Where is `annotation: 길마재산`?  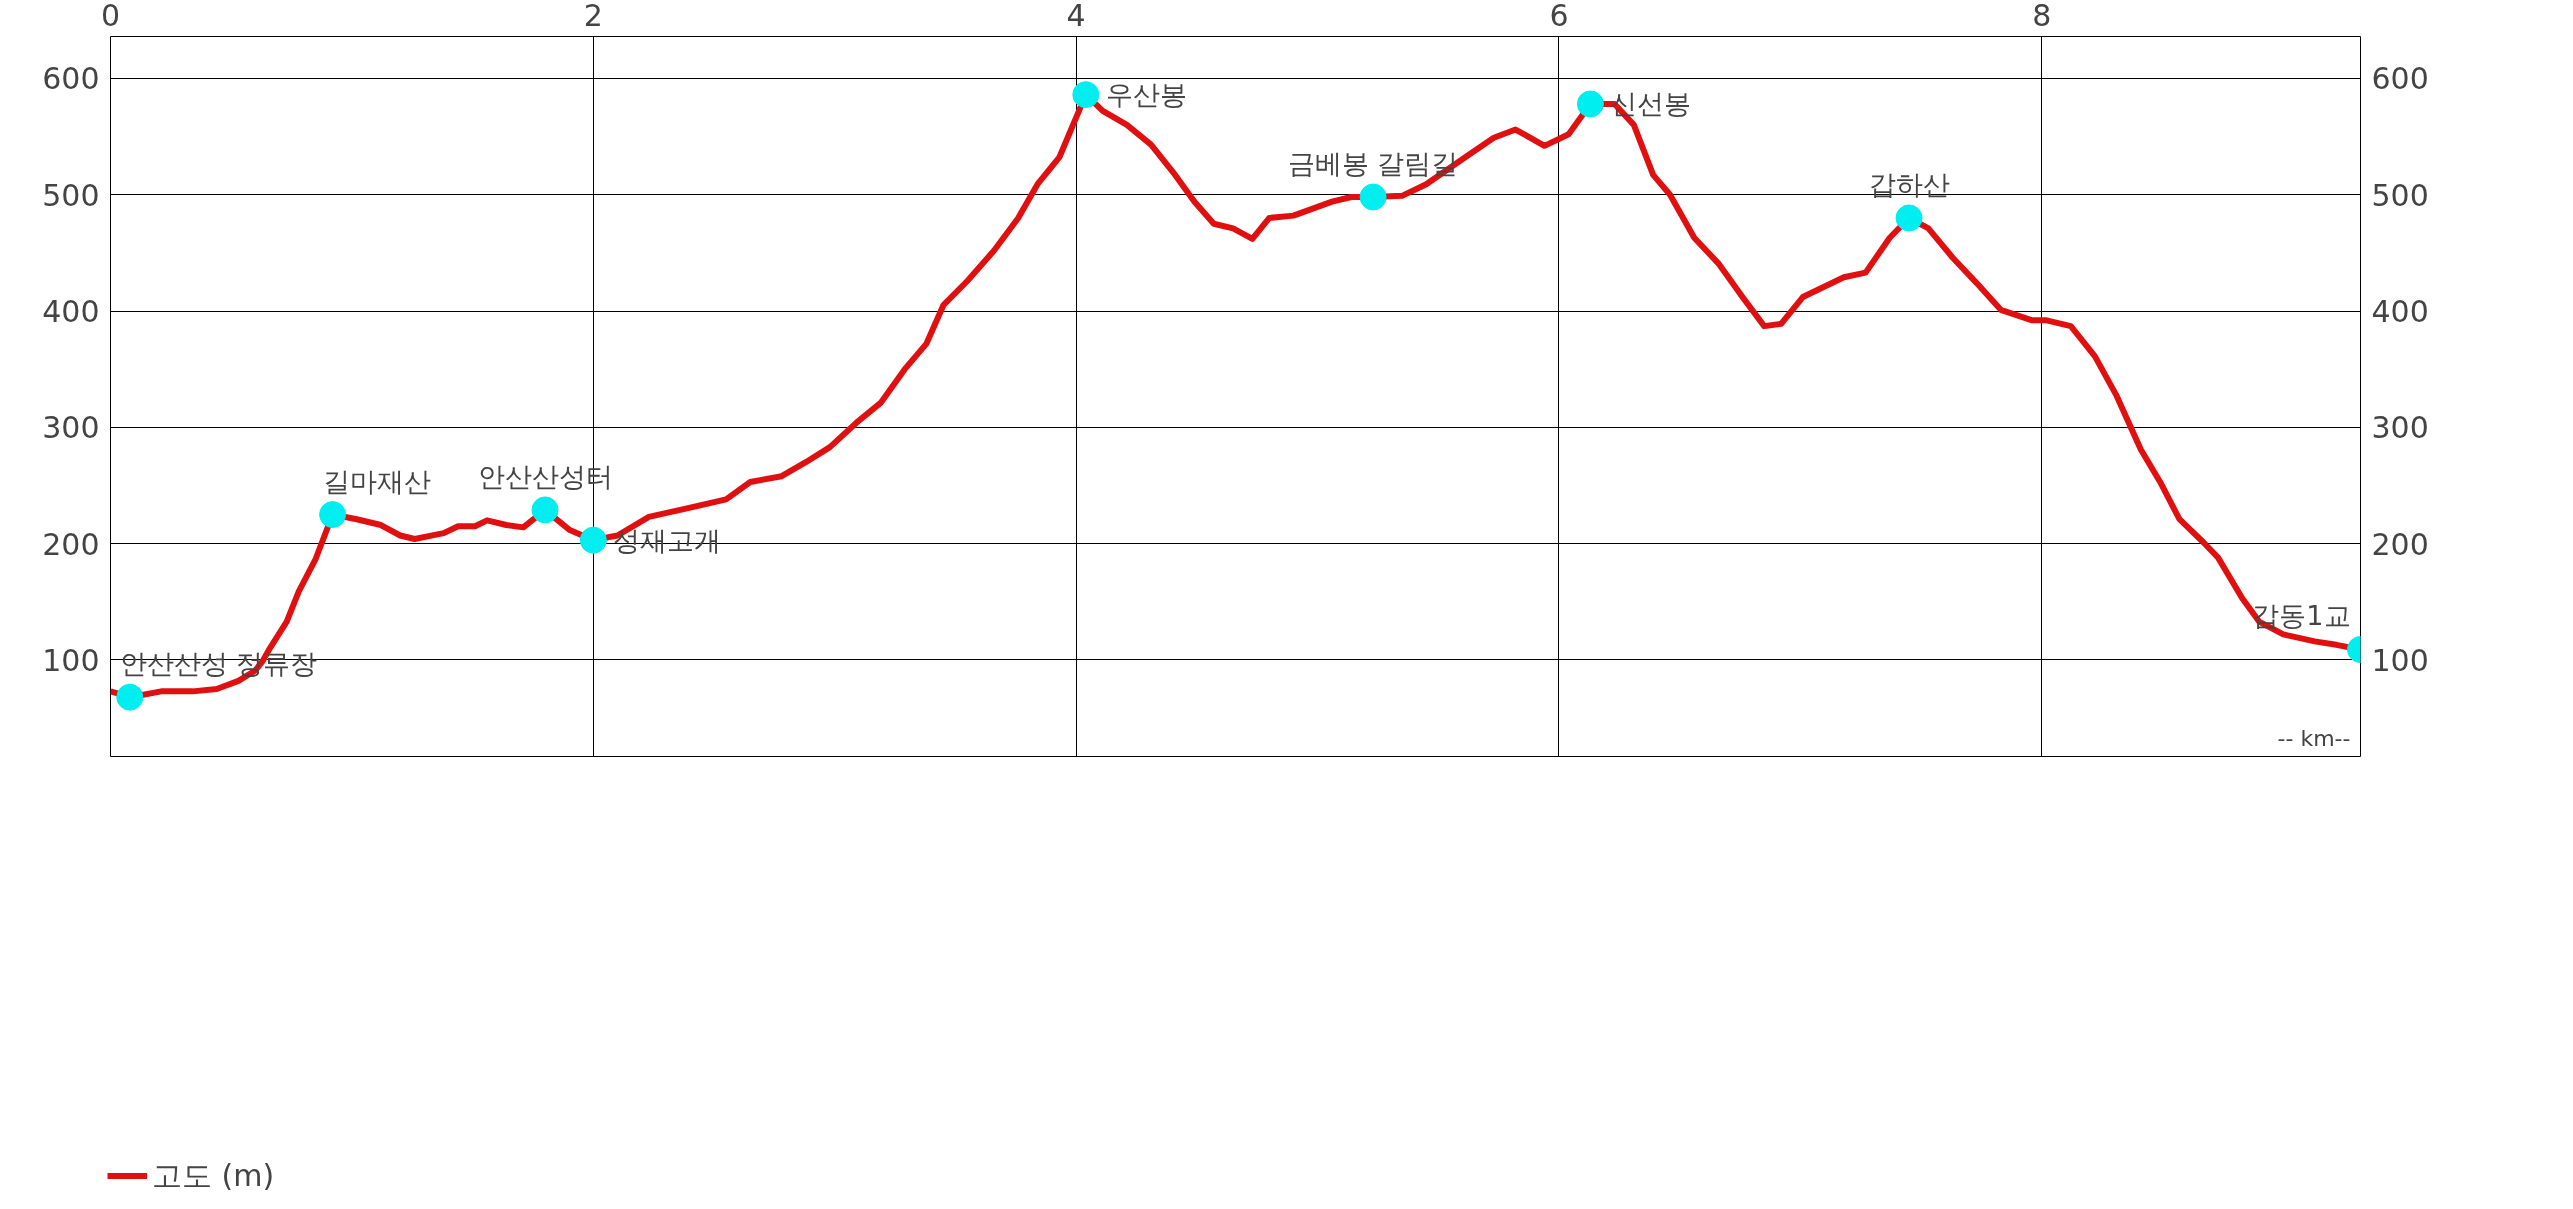 annotation: 길마재산 is located at coordinates (376, 481).